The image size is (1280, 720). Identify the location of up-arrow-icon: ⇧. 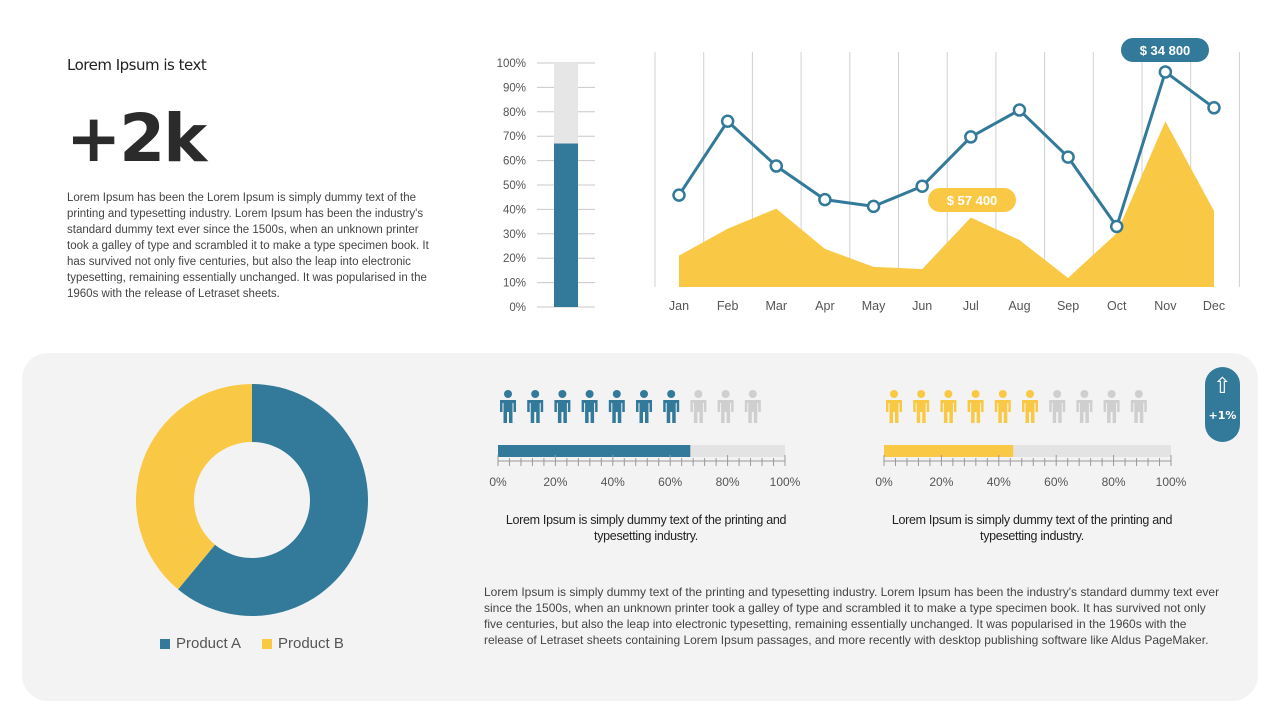
(1222, 386).